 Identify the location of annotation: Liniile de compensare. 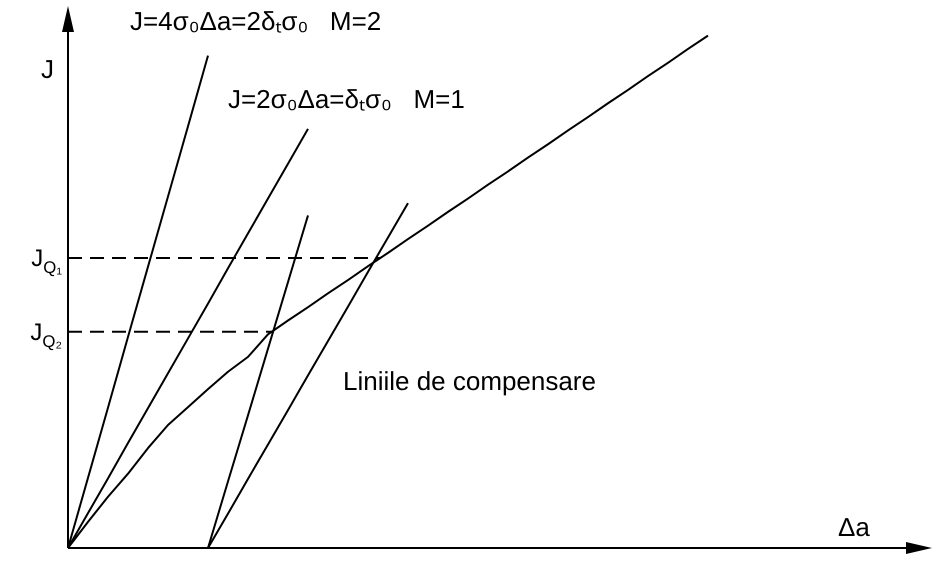
(469, 381).